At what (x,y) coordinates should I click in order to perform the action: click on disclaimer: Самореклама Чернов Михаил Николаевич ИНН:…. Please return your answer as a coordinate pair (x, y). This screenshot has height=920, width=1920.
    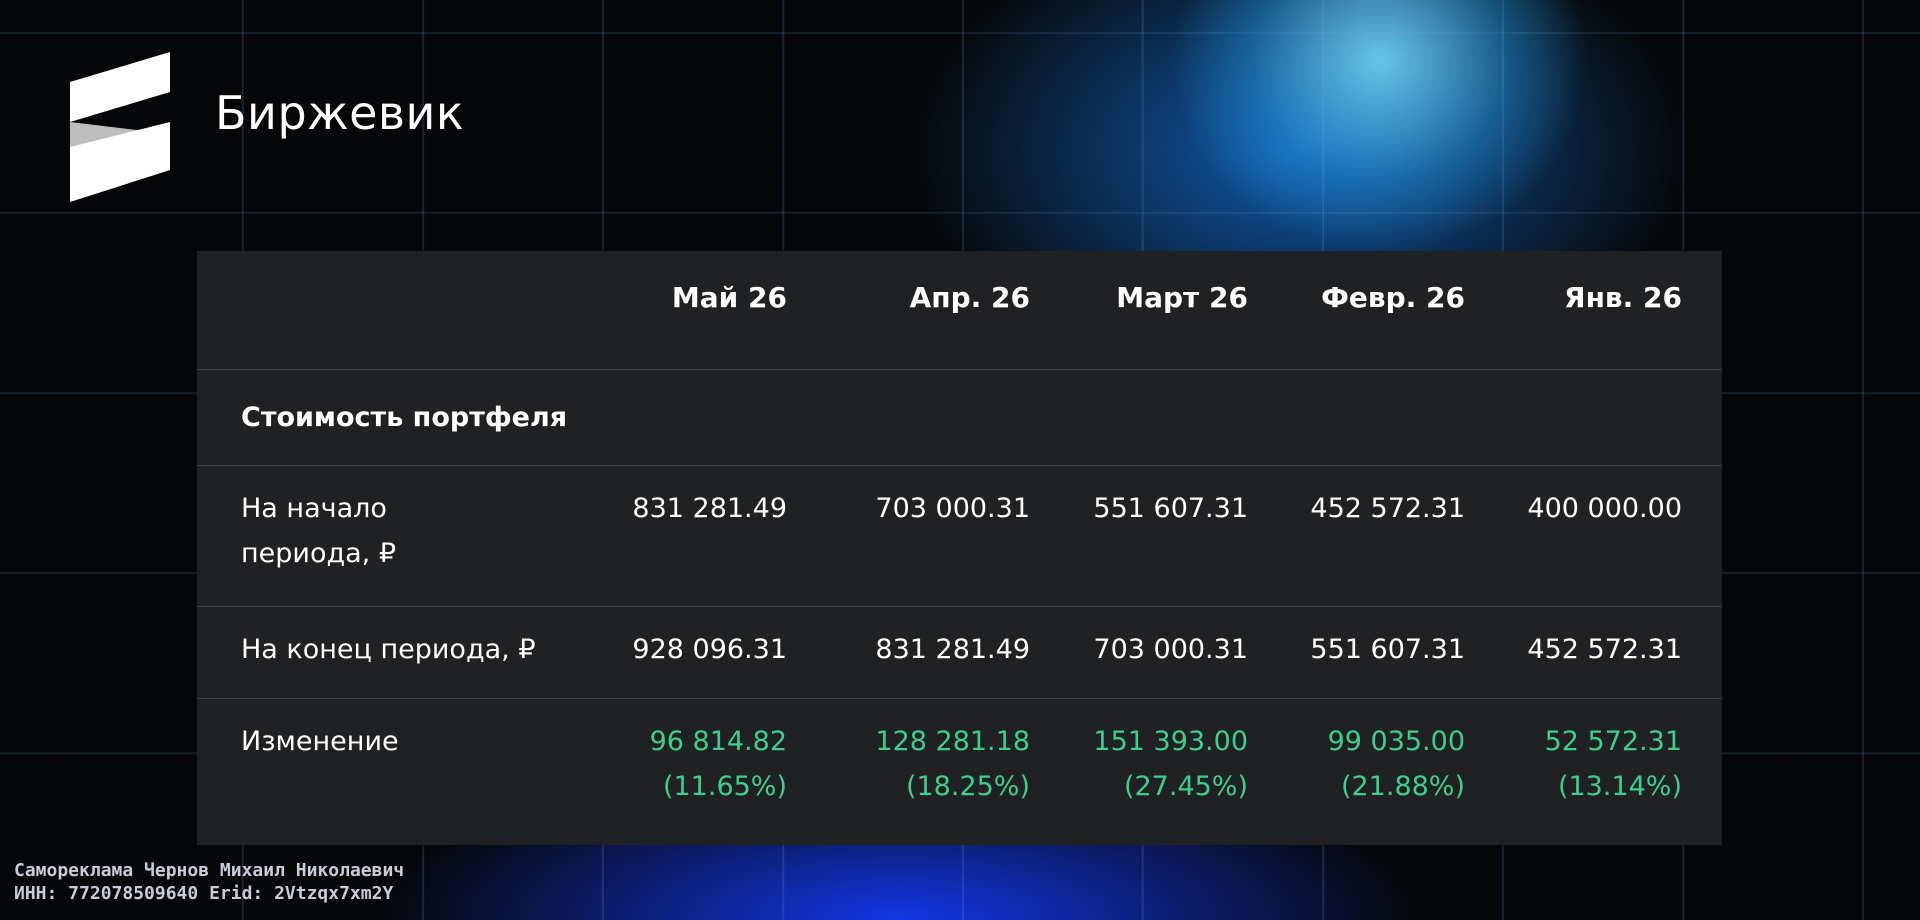
    Looking at the image, I should click on (209, 882).